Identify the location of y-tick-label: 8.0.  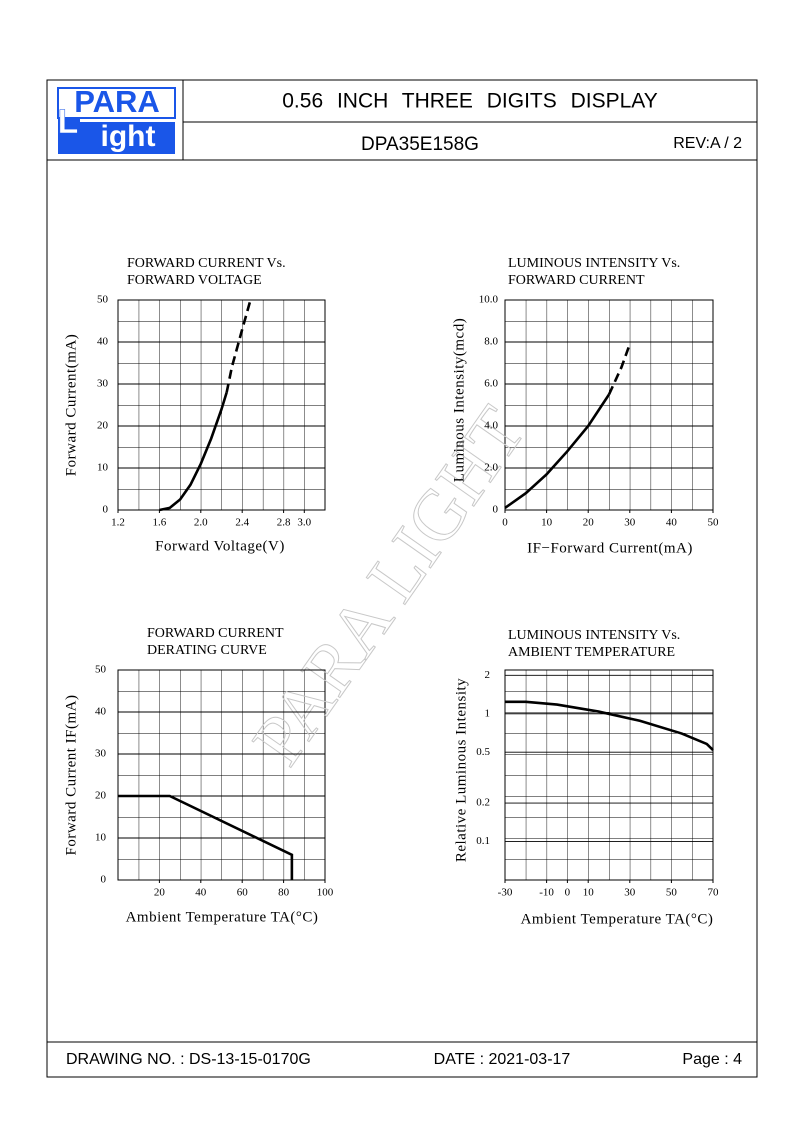
(491, 342).